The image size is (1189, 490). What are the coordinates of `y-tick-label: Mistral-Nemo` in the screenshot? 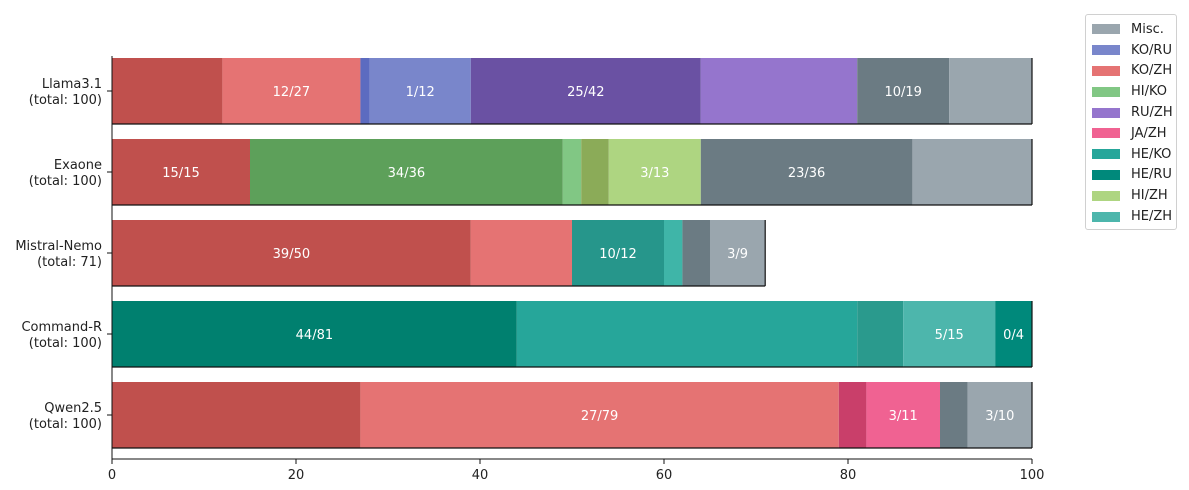 It's located at (58, 246).